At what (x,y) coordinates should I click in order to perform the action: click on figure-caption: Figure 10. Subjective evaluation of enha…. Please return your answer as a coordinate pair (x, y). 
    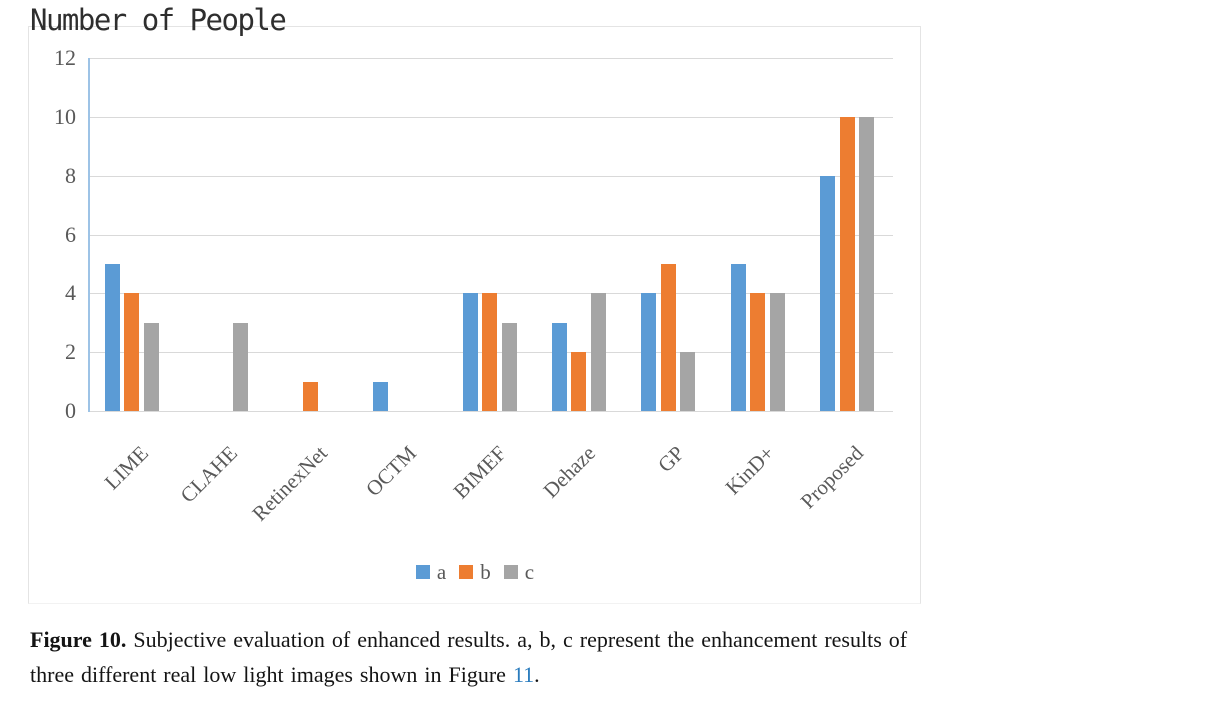
    Looking at the image, I should click on (620, 657).